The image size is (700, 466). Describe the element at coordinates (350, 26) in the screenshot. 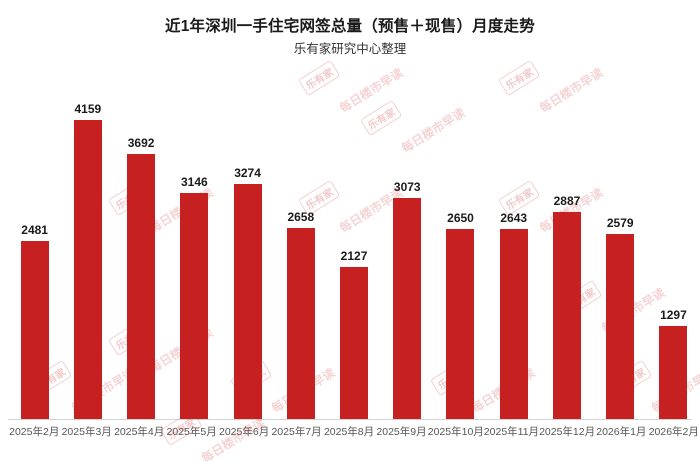

I see `chart-title: 近1年深圳一手住宅网签总量（预售＋现售）月度走势` at that location.